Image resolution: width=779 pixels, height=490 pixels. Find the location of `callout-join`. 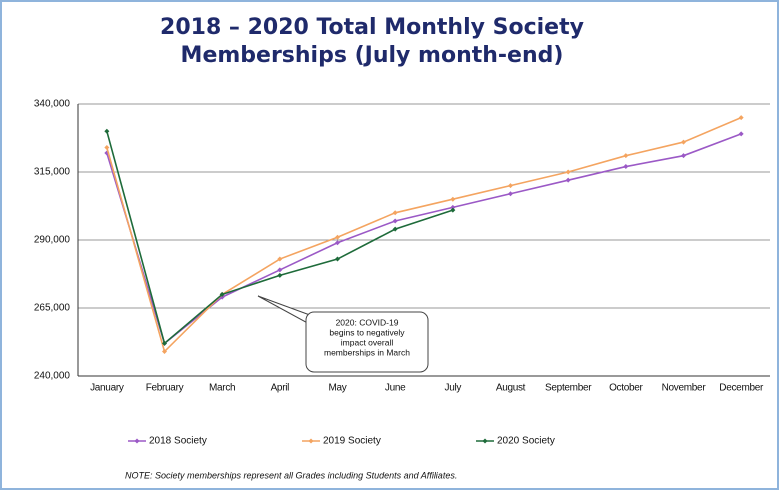

callout-join is located at coordinates (318, 325).